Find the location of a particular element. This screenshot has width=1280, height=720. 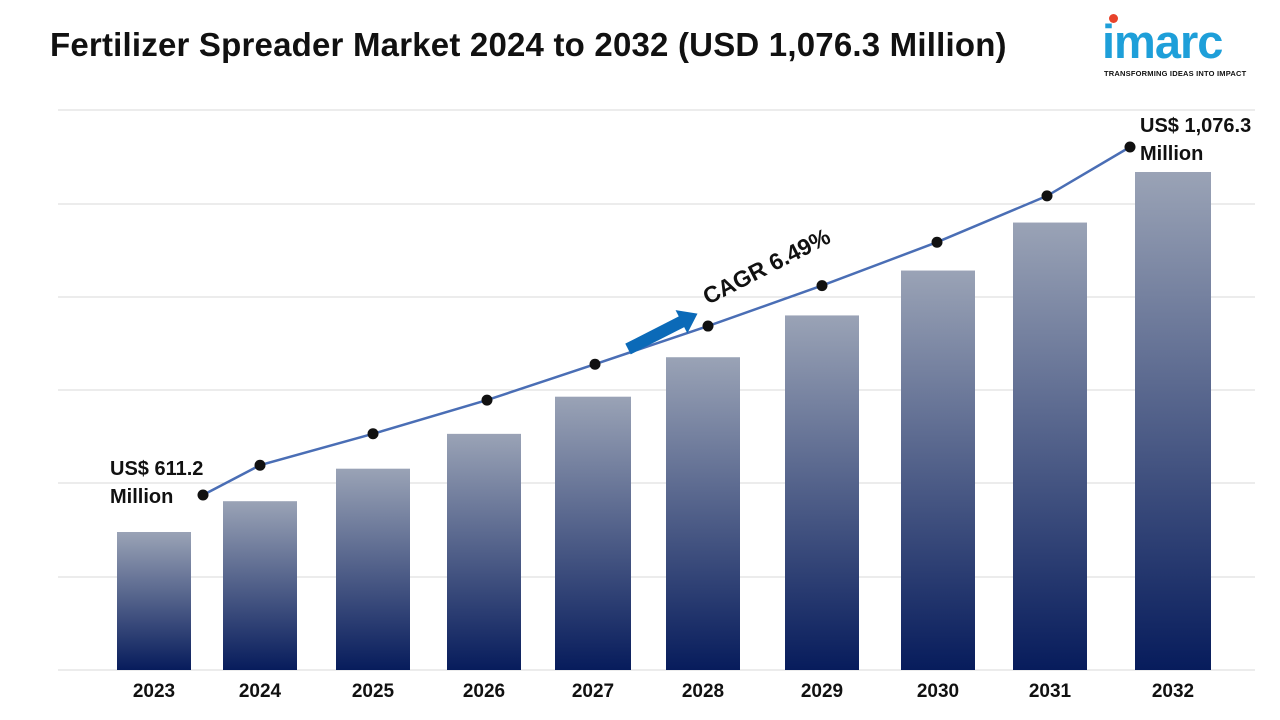

x-tick-label: 2032 is located at coordinates (1173, 691).